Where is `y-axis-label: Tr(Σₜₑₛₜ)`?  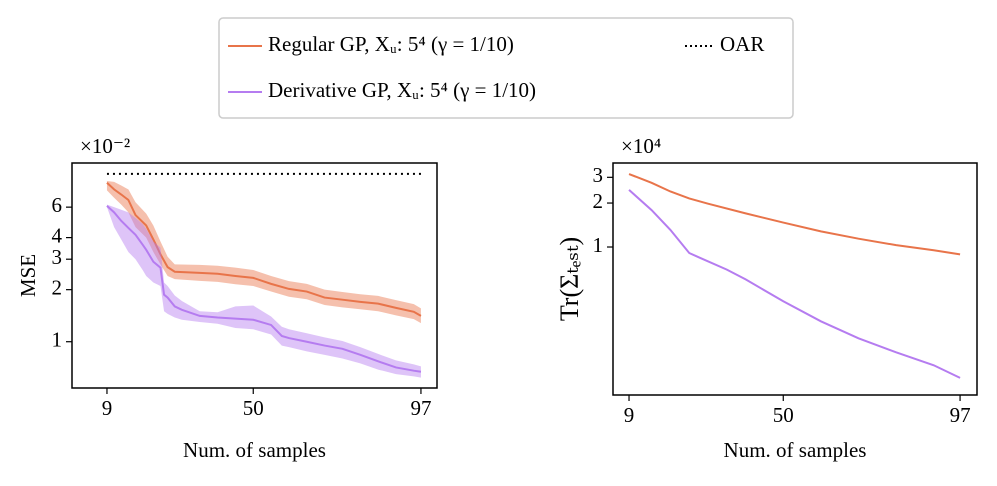 y-axis-label: Tr(Σₜₑₛₜ) is located at coordinates (569, 279).